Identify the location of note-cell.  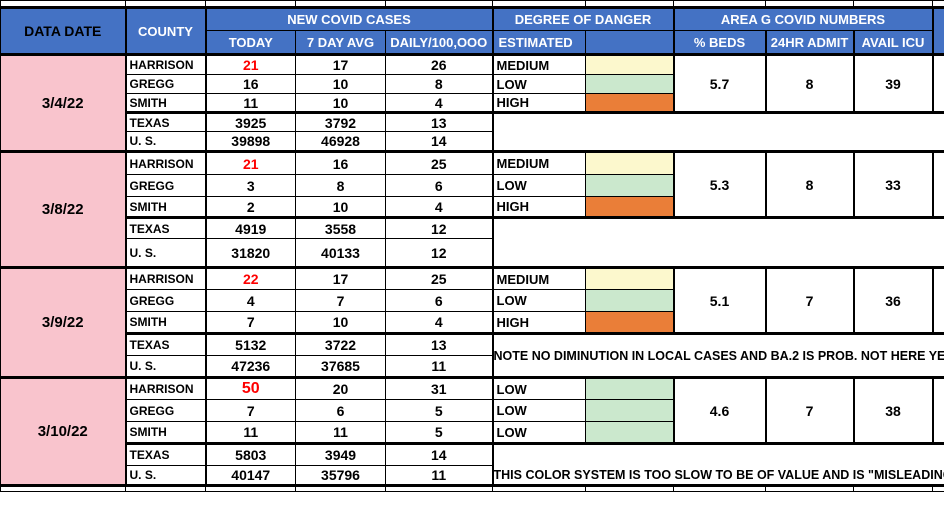
(717, 242).